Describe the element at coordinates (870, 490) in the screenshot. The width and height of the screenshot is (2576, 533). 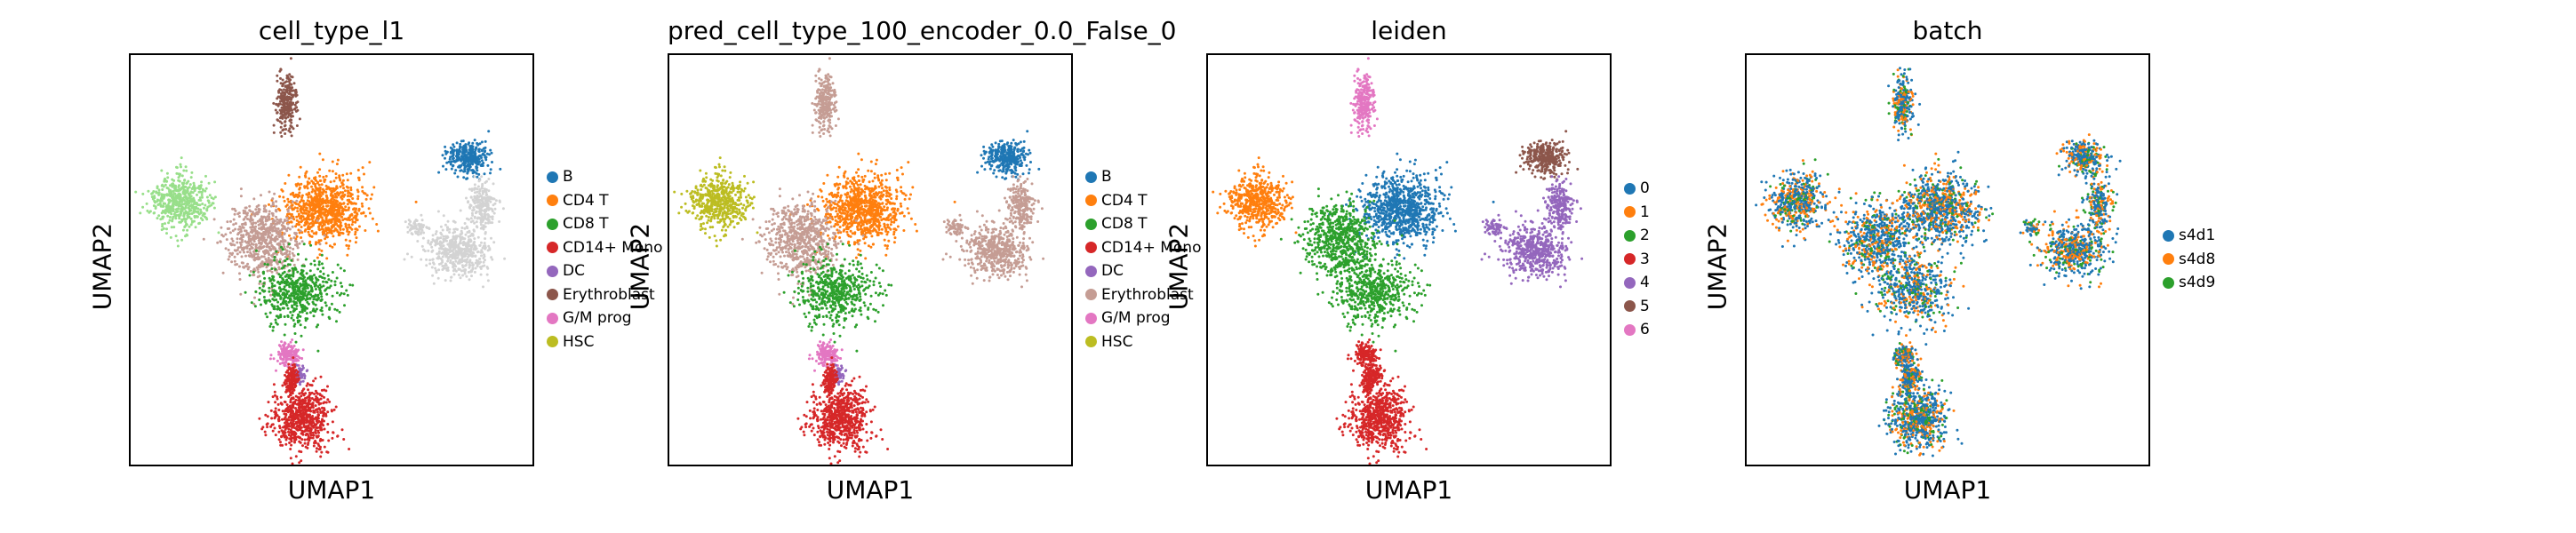
I see `panel-2-xlabel: UMAP1` at that location.